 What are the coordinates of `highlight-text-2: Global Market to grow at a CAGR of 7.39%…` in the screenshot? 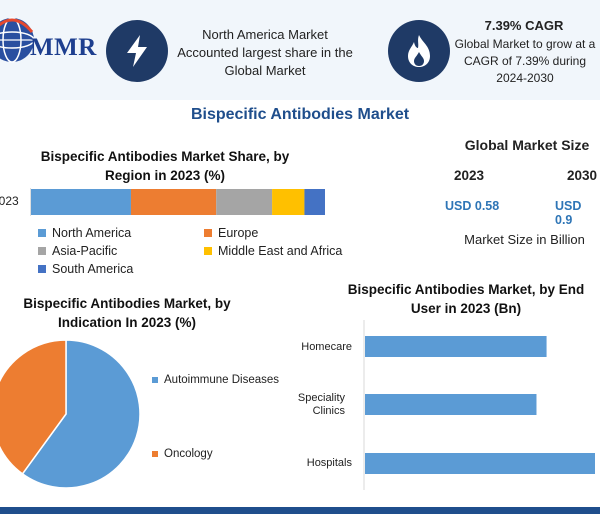 It's located at (525, 61).